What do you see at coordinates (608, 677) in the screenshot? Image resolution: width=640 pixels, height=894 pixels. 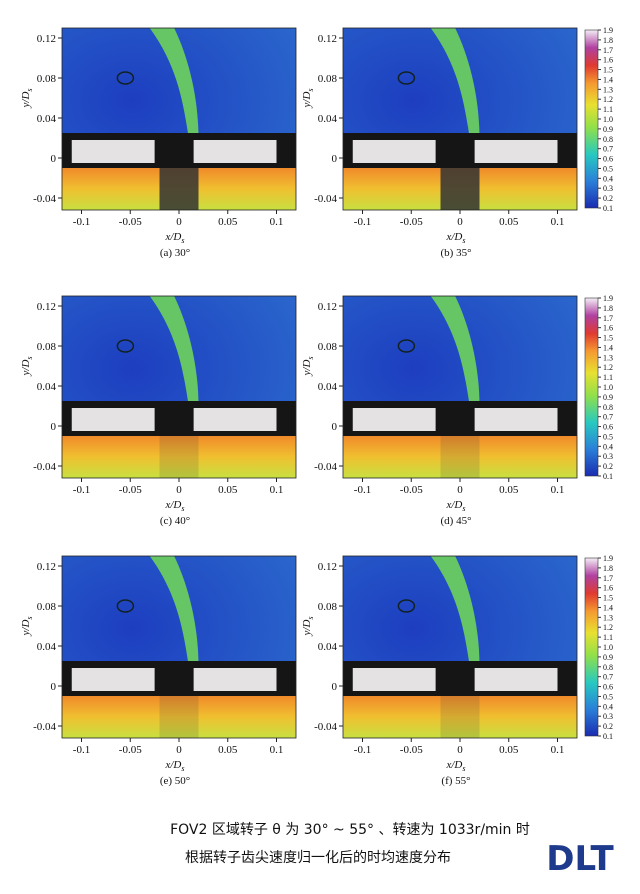 I see `colorbar-tick-label: 0.7` at bounding box center [608, 677].